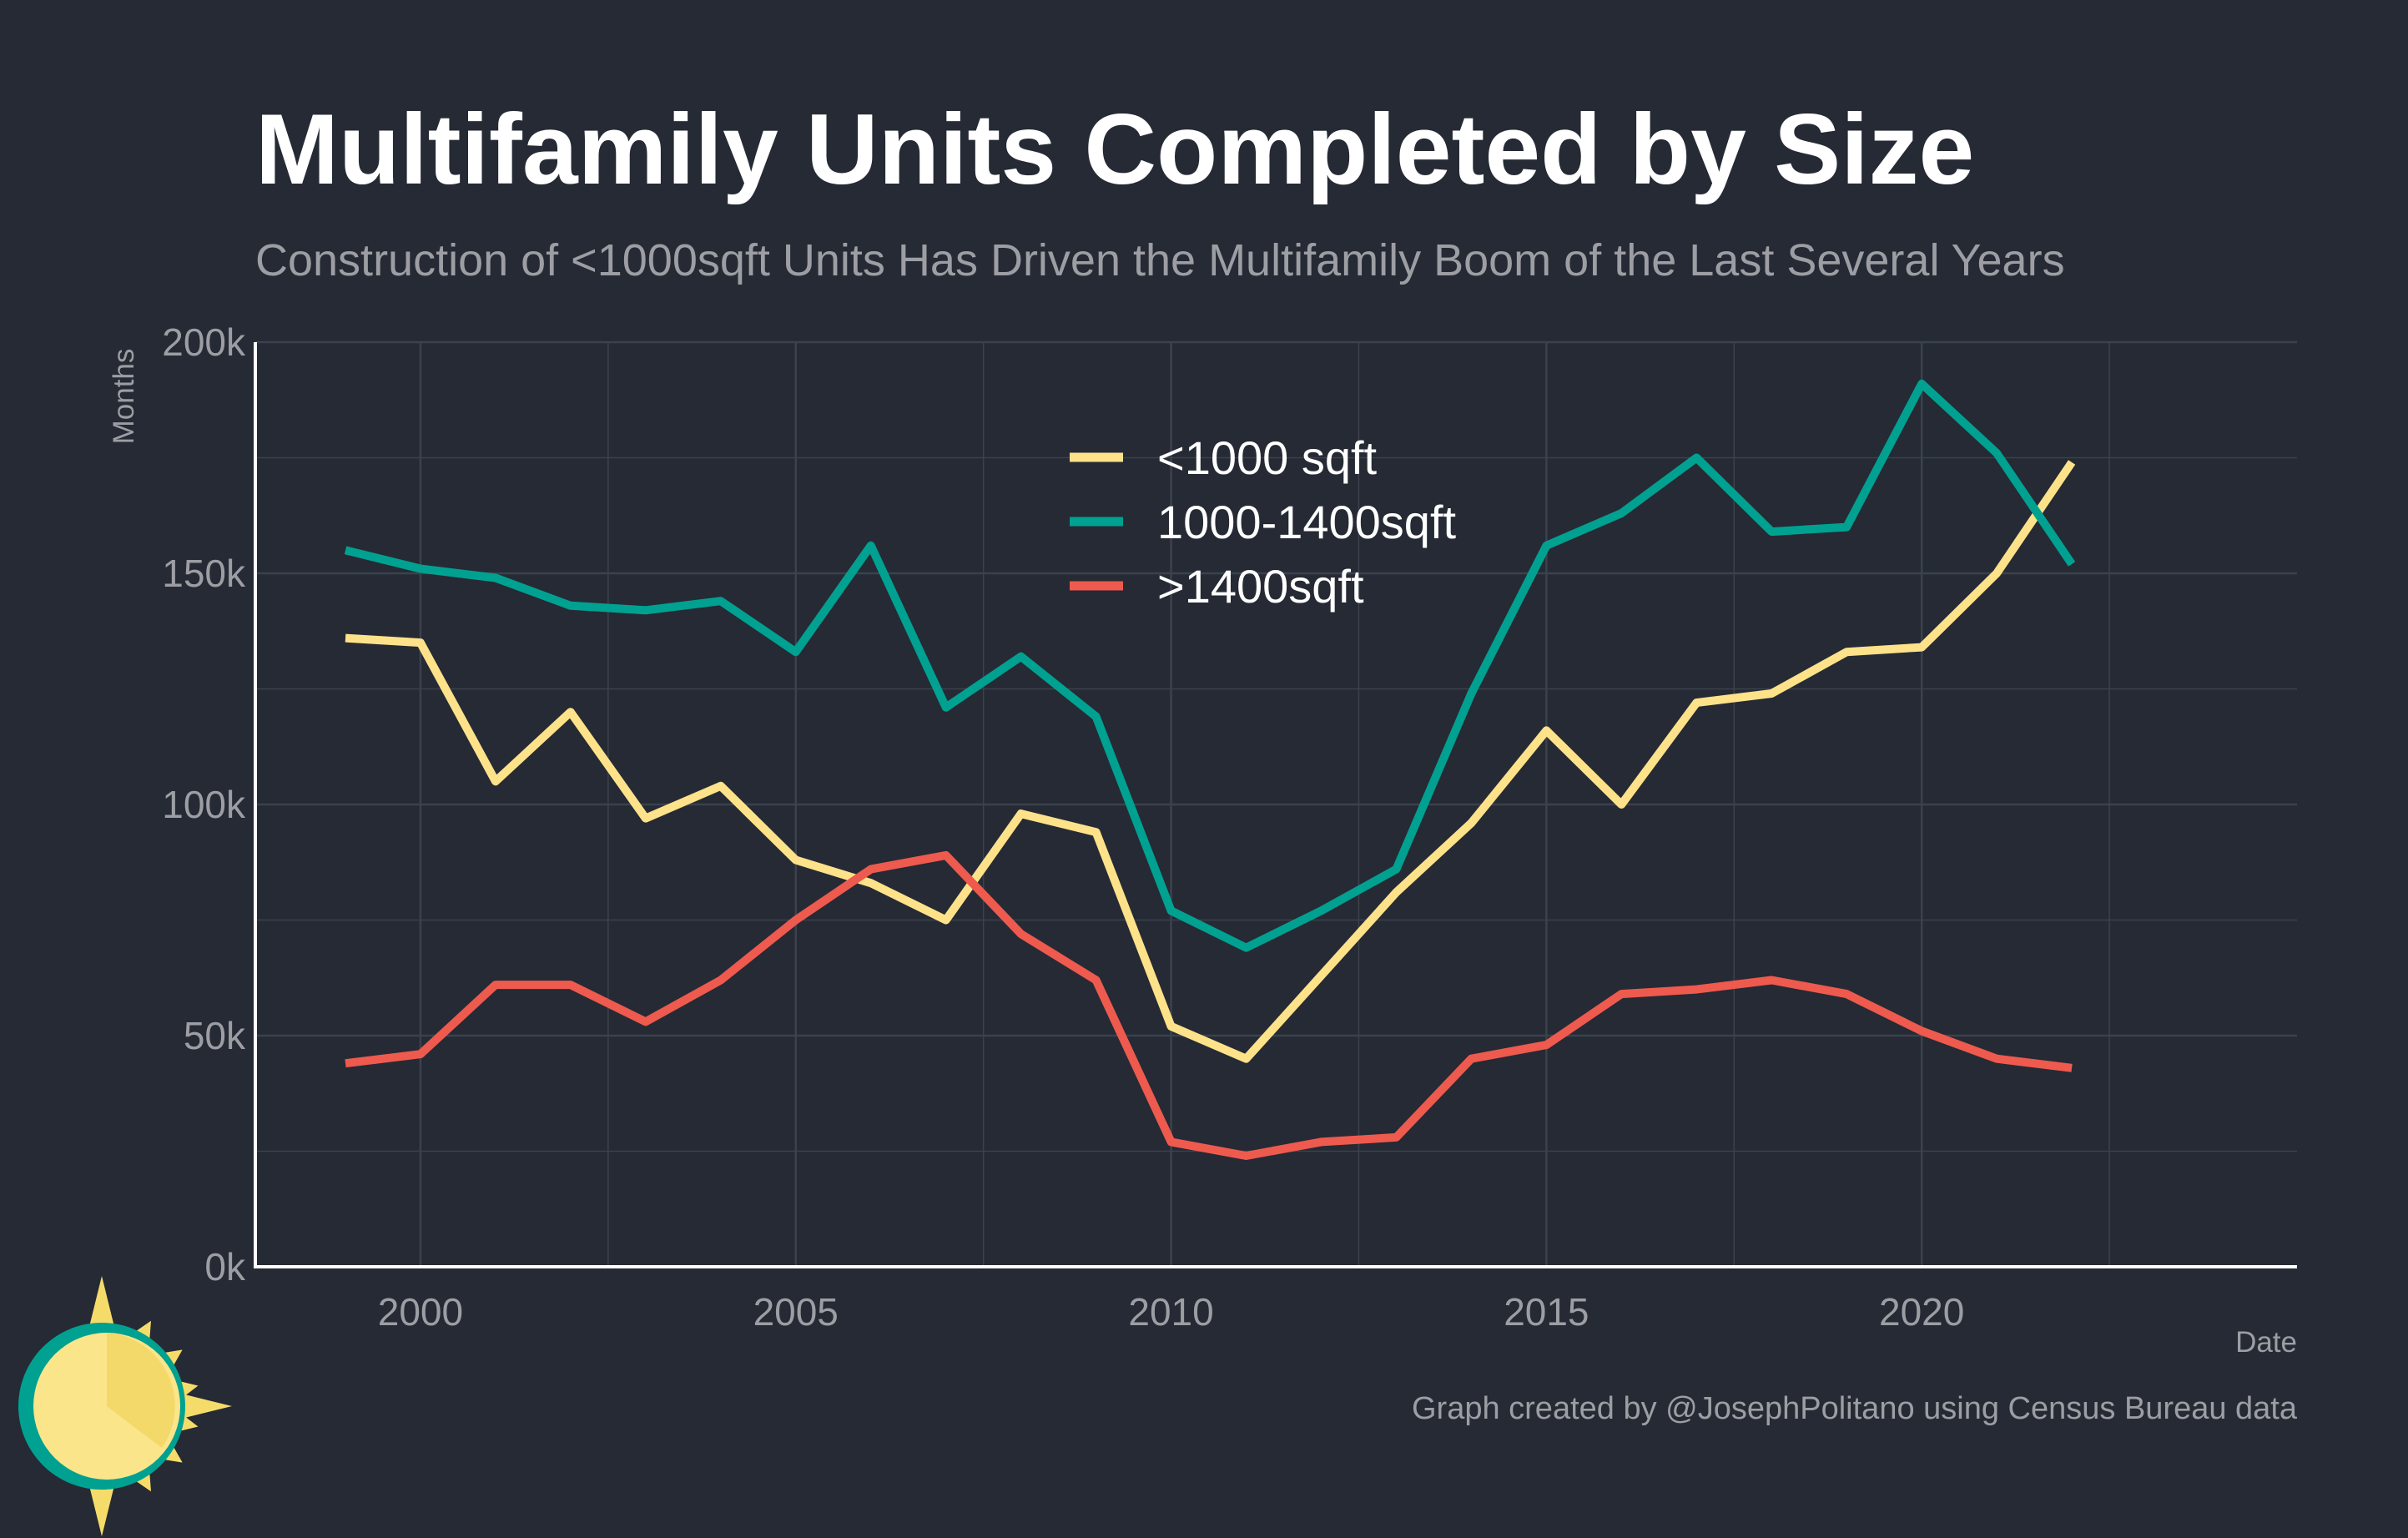  What do you see at coordinates (225, 1266) in the screenshot?
I see `y-tick-label: 0k` at bounding box center [225, 1266].